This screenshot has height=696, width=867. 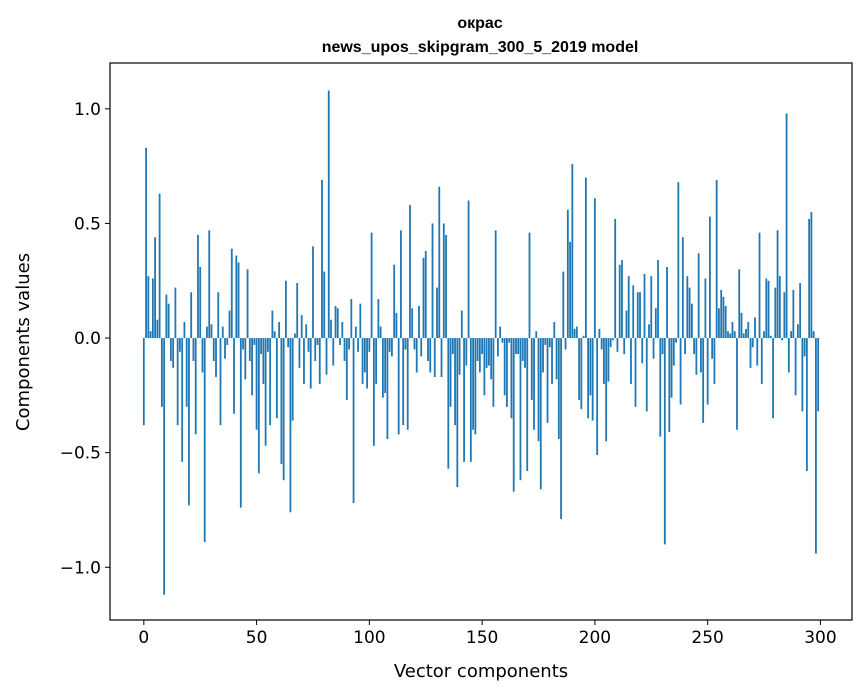 I want to click on x-tick-label: 250, so click(x=707, y=638).